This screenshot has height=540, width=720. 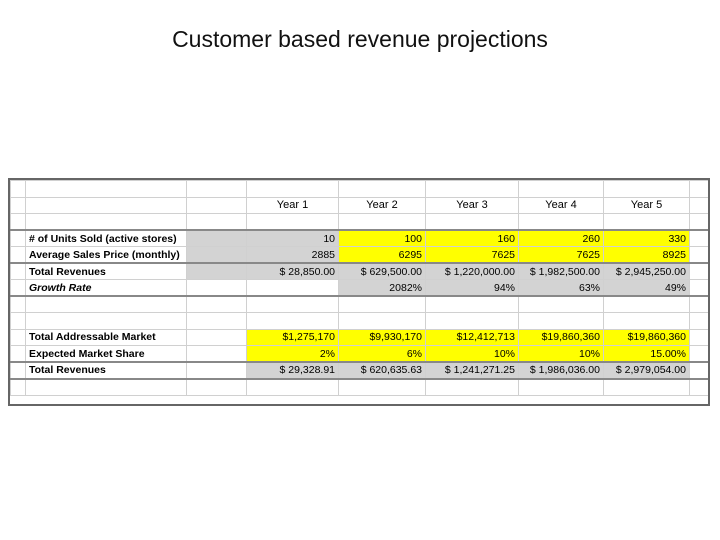 I want to click on table-cell: $ 629,500.00, so click(x=382, y=271).